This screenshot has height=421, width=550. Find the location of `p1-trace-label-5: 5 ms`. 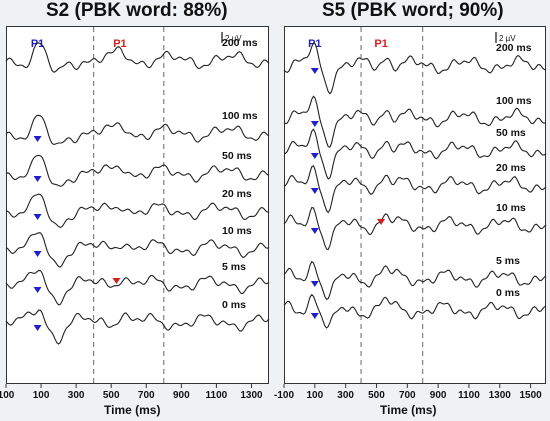

p1-trace-label-5: 5 ms is located at coordinates (508, 261).